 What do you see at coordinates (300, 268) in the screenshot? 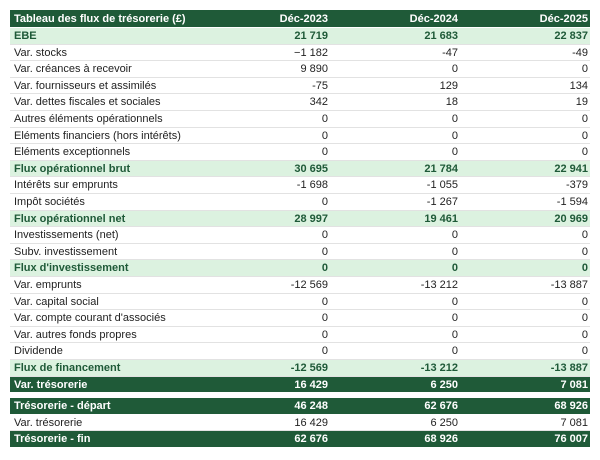
I see `table-row: Flux d'investissement 0 0 0` at bounding box center [300, 268].